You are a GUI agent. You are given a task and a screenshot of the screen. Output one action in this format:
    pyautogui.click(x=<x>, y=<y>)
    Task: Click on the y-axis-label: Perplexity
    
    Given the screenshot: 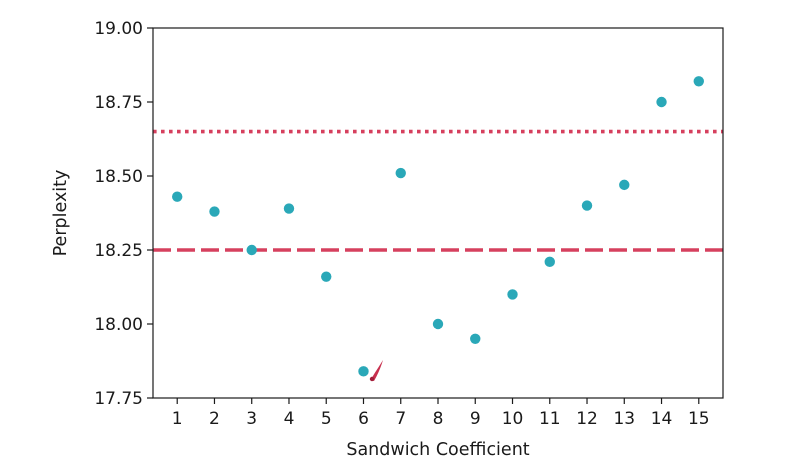 What is the action you would take?
    pyautogui.click(x=61, y=213)
    